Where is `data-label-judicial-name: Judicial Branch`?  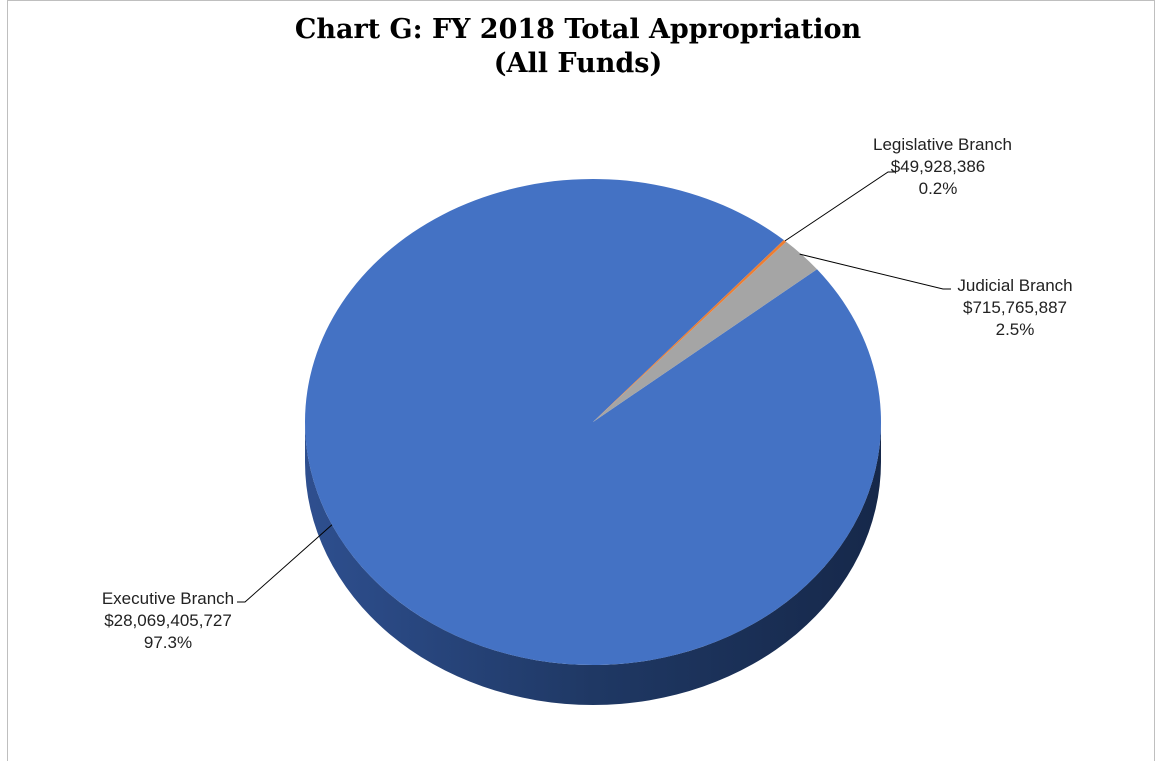
data-label-judicial-name: Judicial Branch is located at coordinates (1015, 285).